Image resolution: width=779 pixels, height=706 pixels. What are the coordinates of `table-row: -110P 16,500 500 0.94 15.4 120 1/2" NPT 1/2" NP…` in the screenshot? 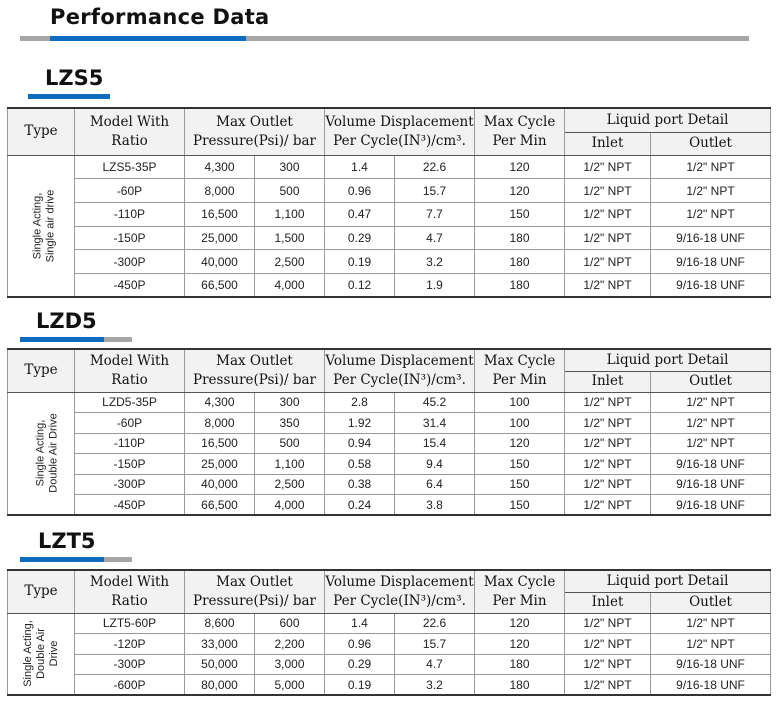 It's located at (390, 443).